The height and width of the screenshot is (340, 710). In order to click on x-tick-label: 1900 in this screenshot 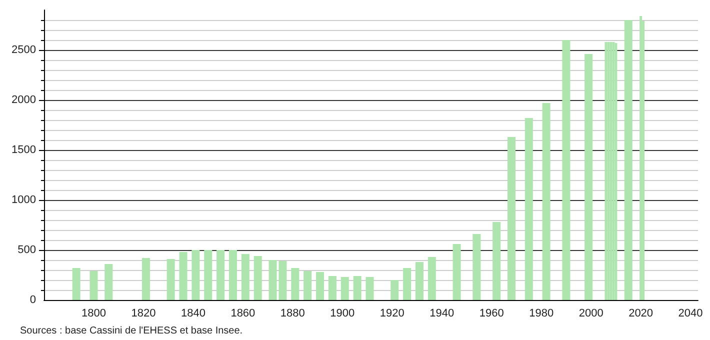, I will do `click(342, 314)`.